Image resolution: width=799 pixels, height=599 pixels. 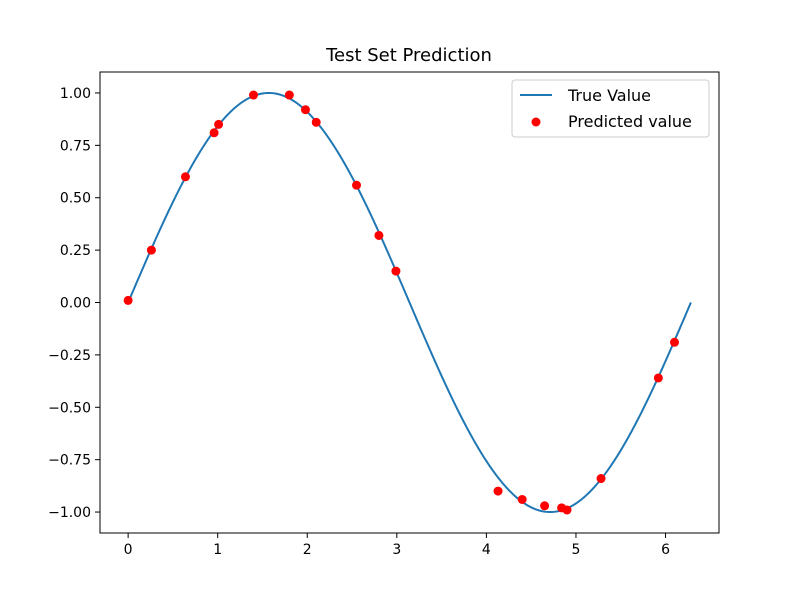 What do you see at coordinates (69, 513) in the screenshot?
I see `y-tick-label: −1.00` at bounding box center [69, 513].